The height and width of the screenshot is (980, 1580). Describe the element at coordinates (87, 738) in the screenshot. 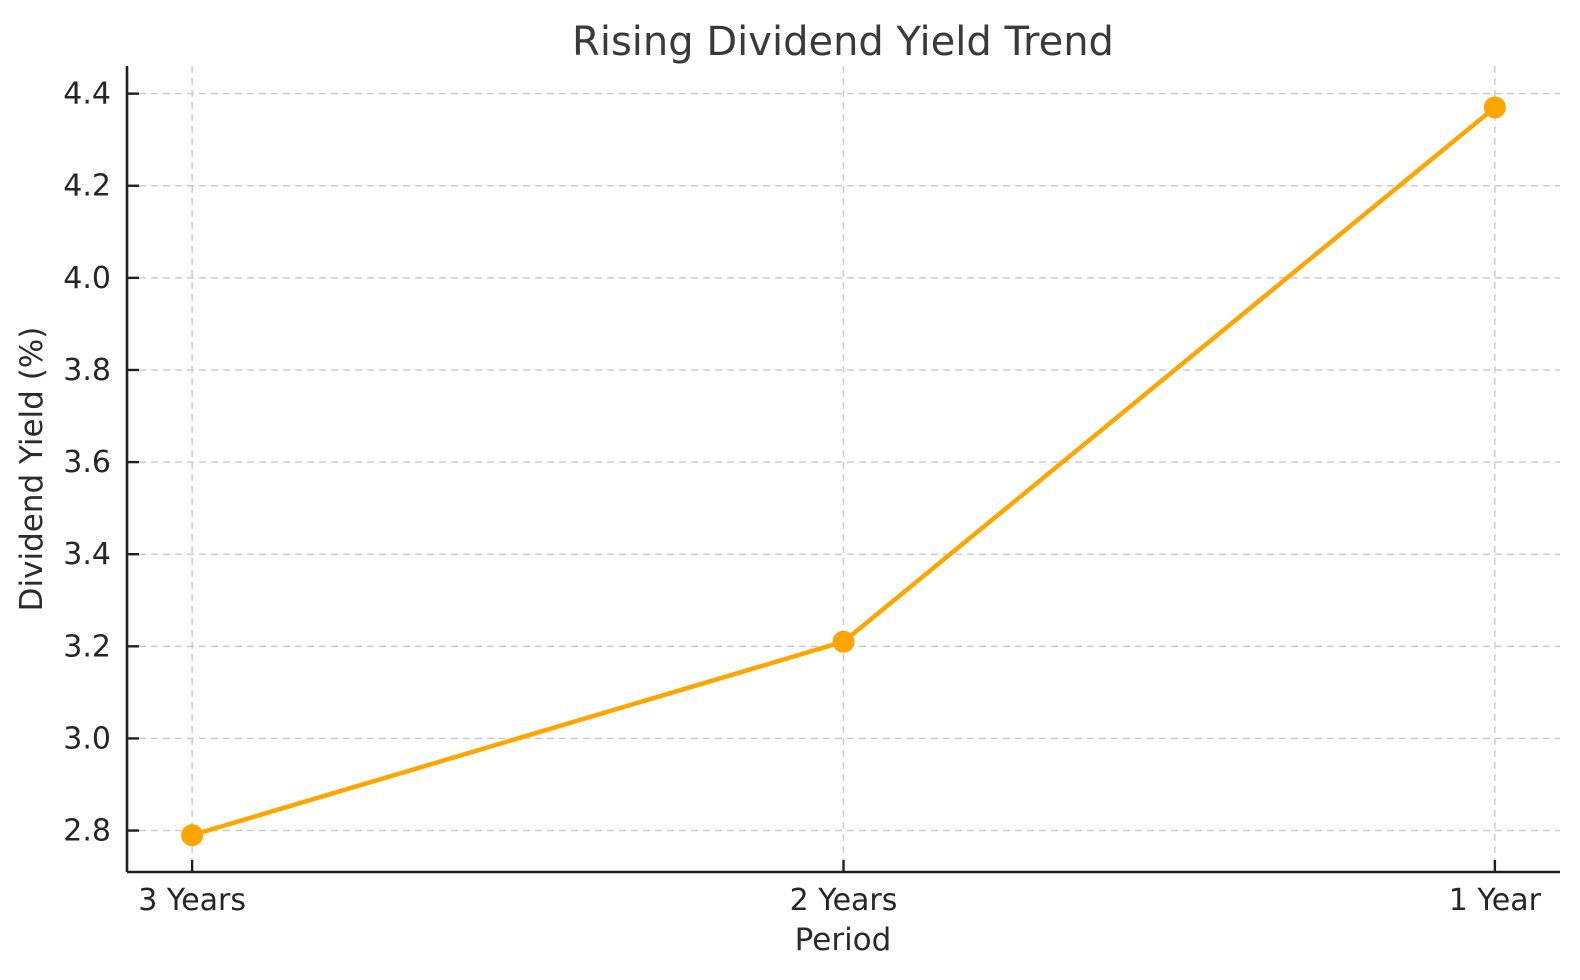

I see `y-tick-label: 3.0` at that location.